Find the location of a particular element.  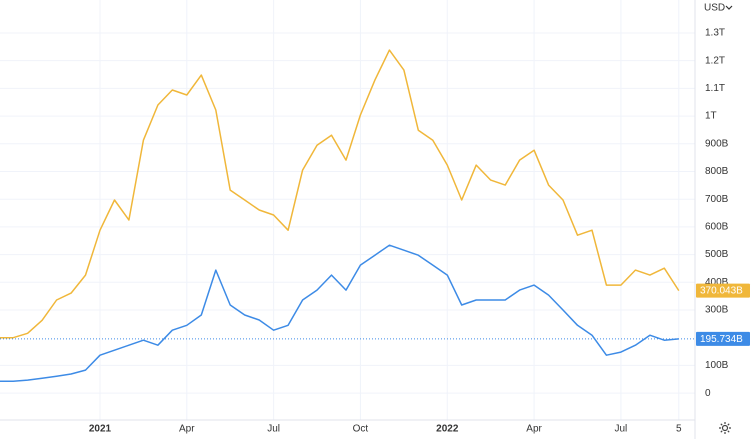

last-value-label: 195.734B is located at coordinates (721, 339).